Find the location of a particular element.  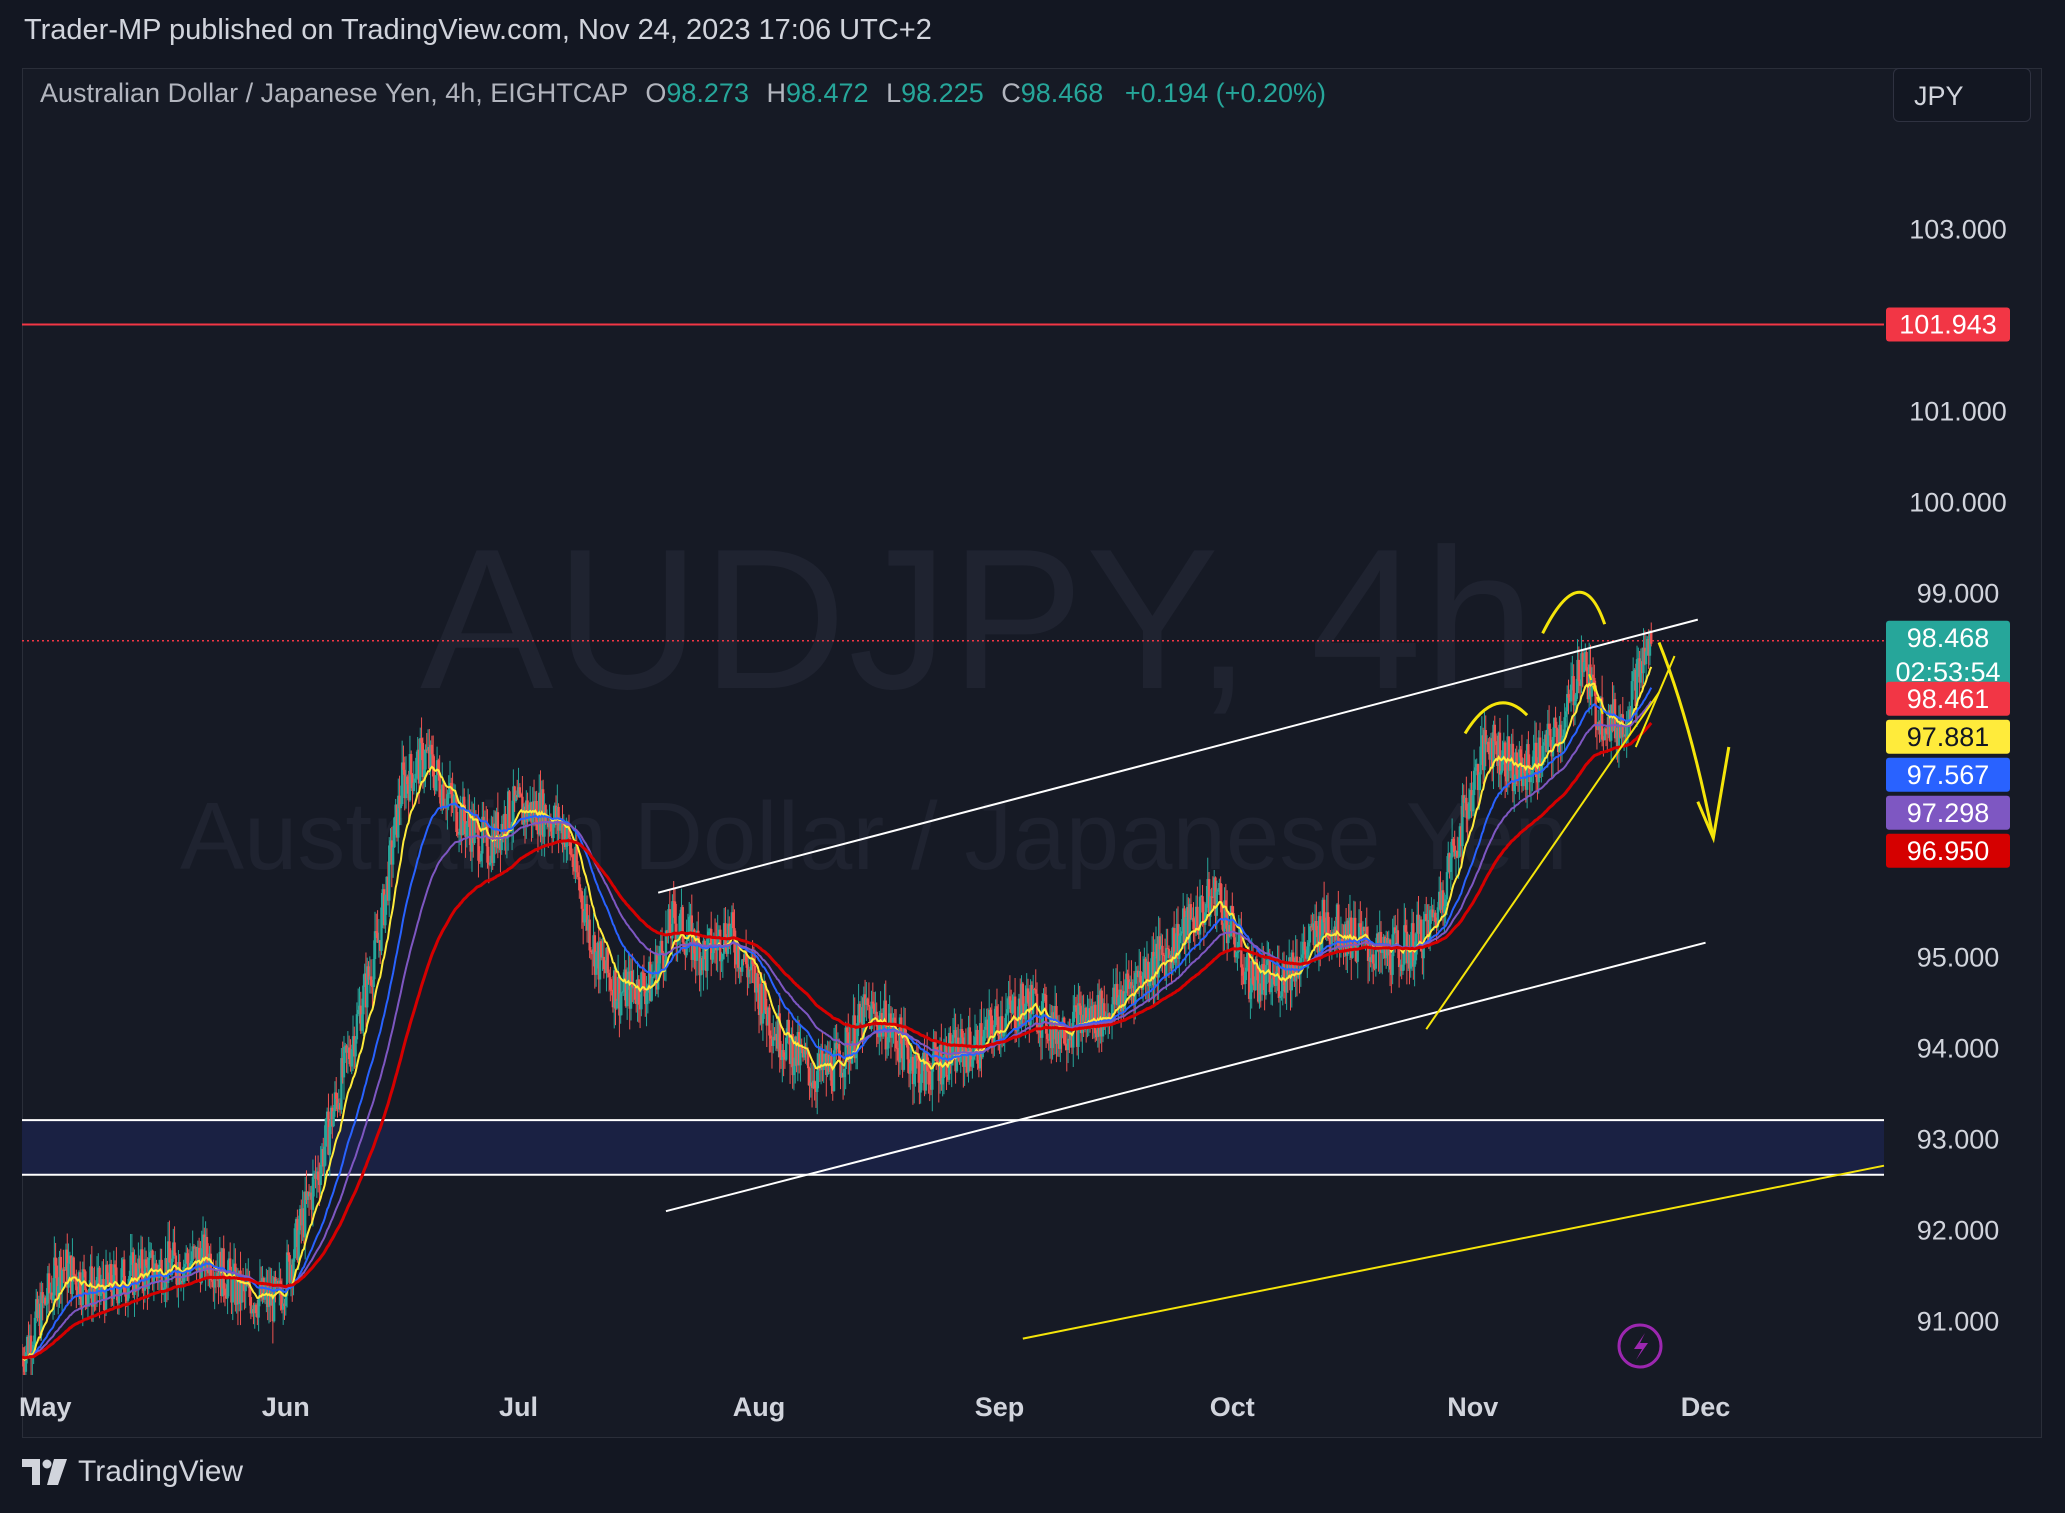

y-axis-tick-label: 103.000 is located at coordinates (1958, 229).